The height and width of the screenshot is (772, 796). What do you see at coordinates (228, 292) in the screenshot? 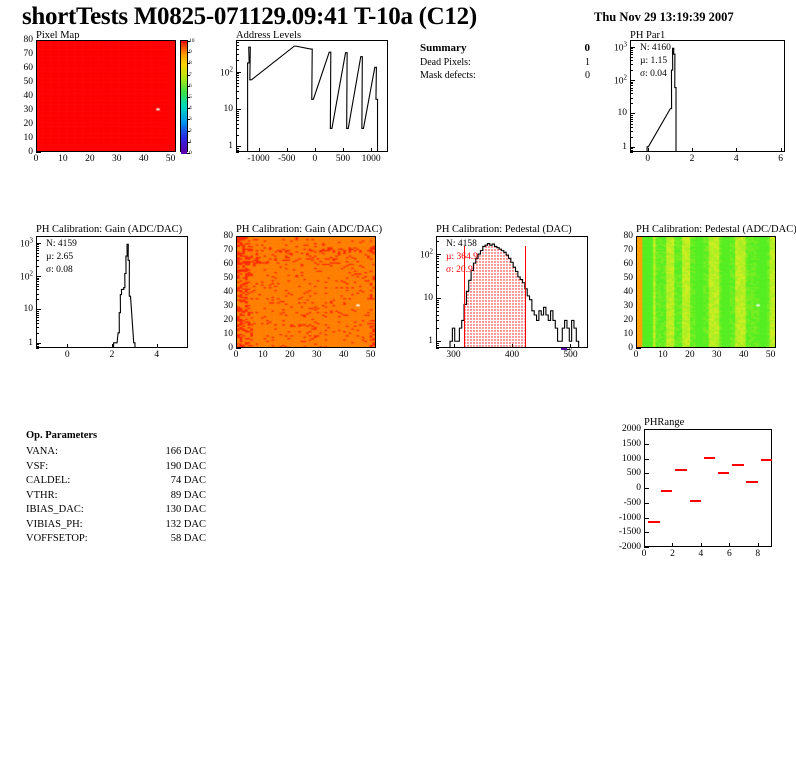
I see `y-tick-label: 40` at bounding box center [228, 292].